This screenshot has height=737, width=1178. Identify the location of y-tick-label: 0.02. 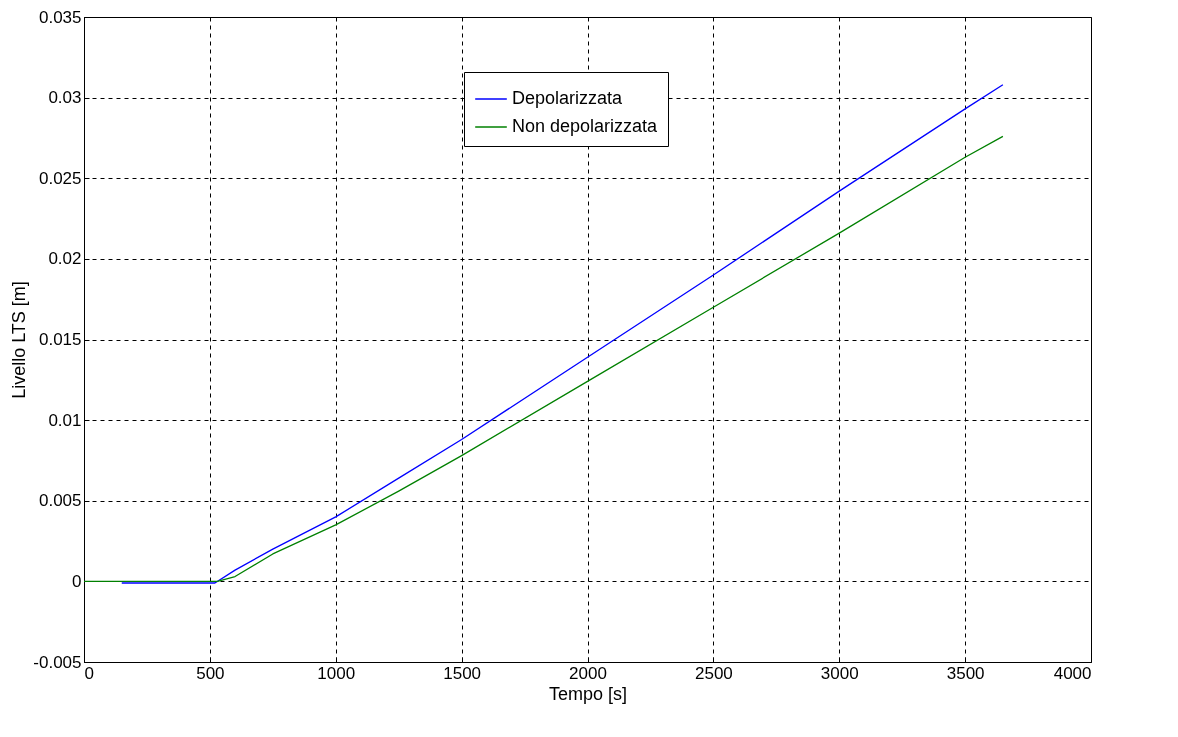
(65, 259).